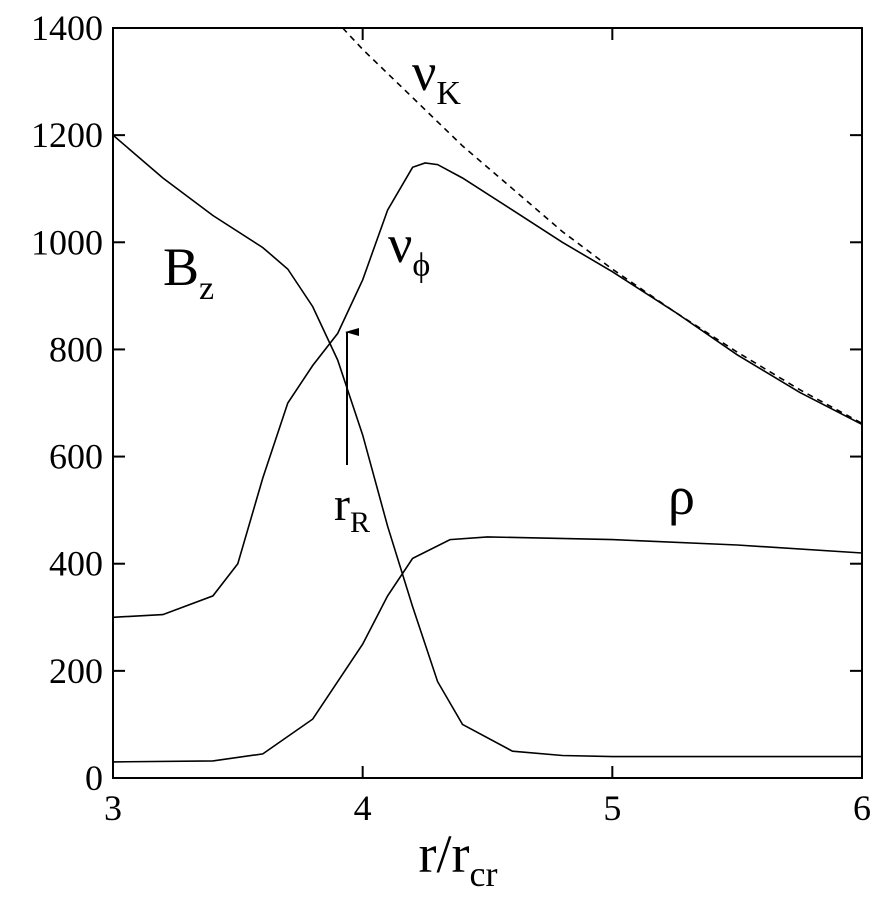  What do you see at coordinates (612, 808) in the screenshot?
I see `x-tick-label: 5` at bounding box center [612, 808].